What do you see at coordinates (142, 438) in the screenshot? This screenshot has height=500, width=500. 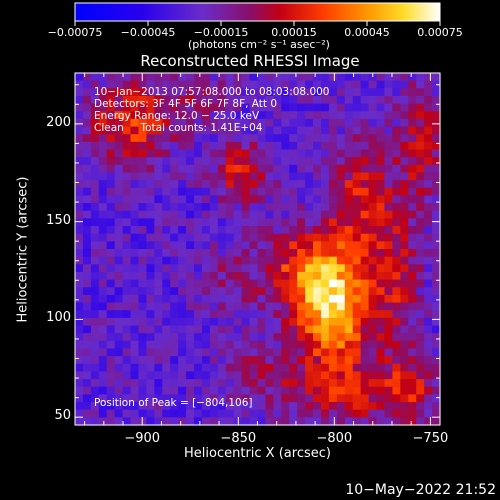 I see `x-tick-label: −900` at bounding box center [142, 438].